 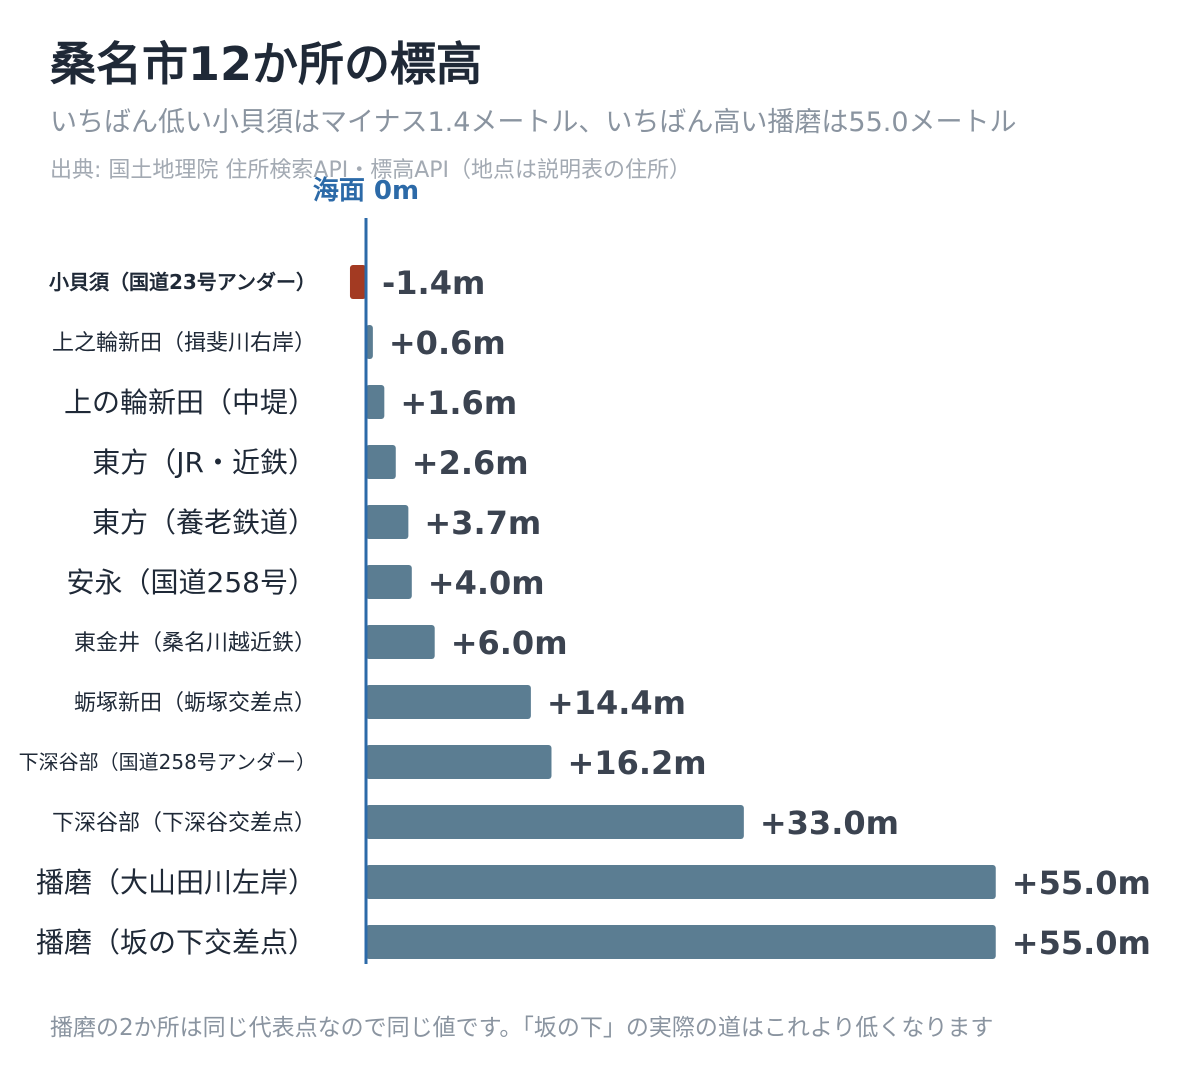 I want to click on value-label: +1.6m, so click(x=458, y=403).